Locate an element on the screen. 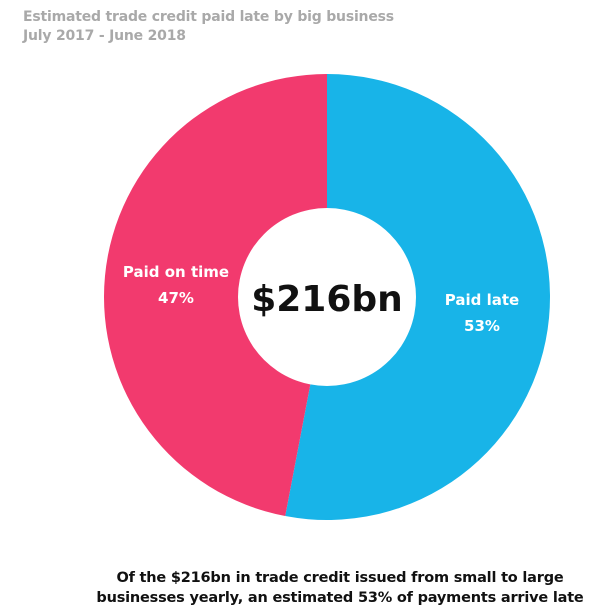  slice-label-paid-on-time: Paid on time is located at coordinates (176, 272).